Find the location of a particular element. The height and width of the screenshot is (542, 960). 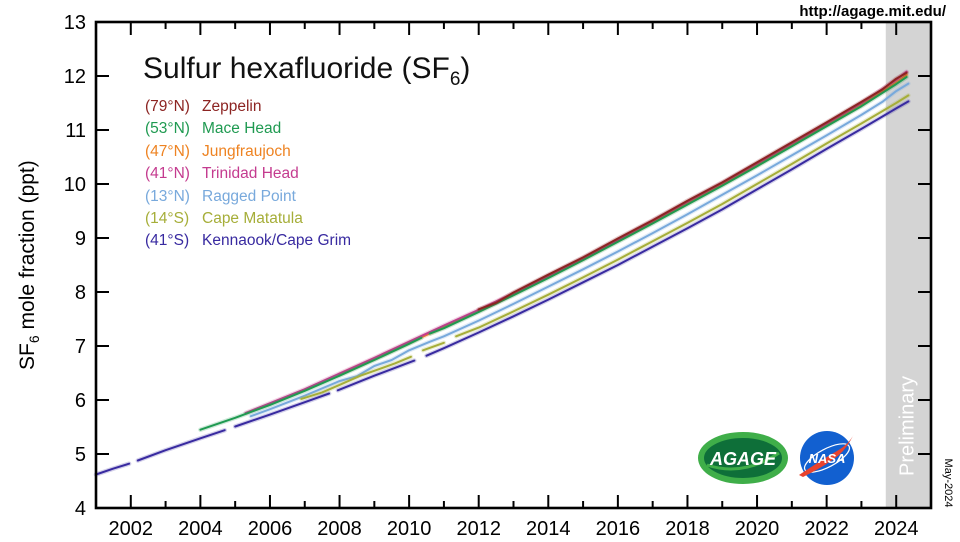

legend-station-name: Ragged Point is located at coordinates (249, 196).